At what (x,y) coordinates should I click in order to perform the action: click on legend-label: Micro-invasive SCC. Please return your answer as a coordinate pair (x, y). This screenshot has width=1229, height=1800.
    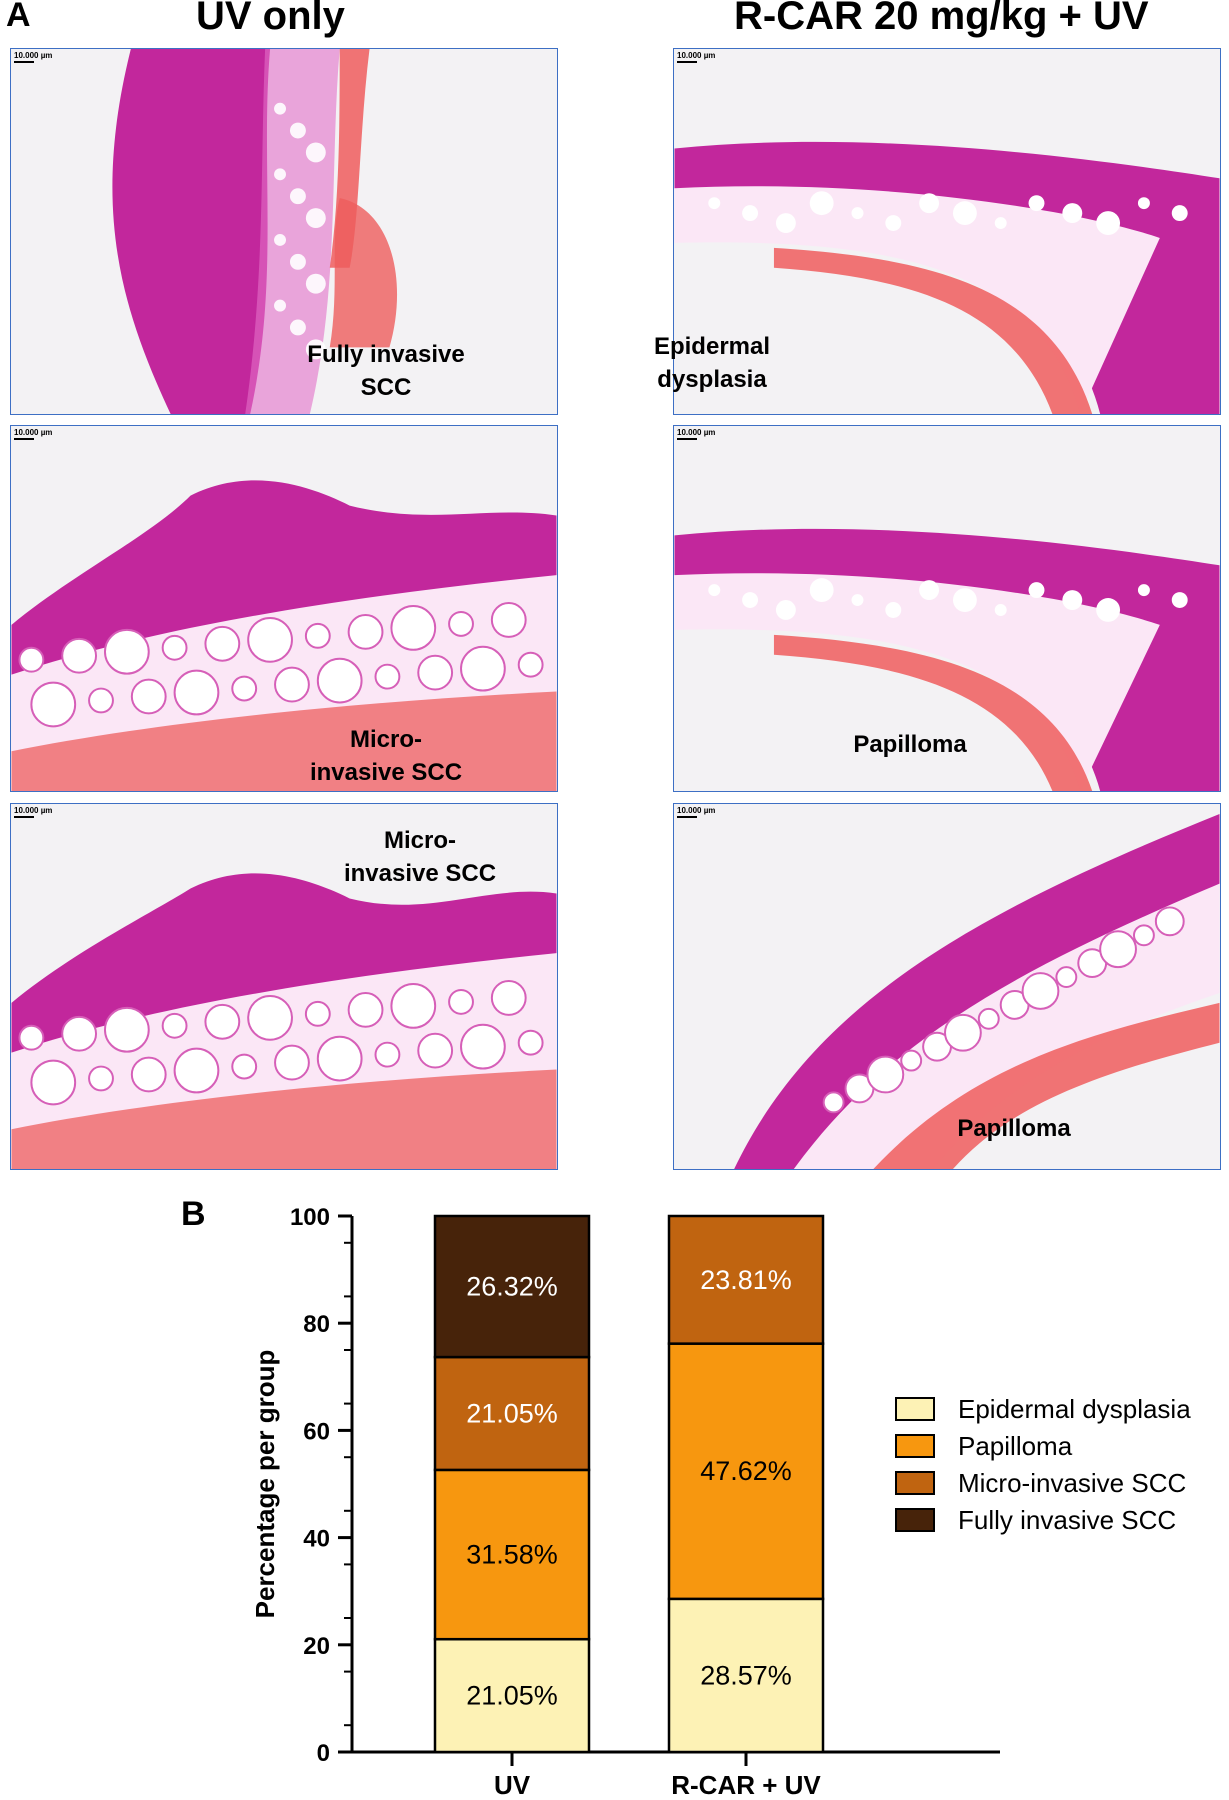
    Looking at the image, I should click on (1072, 1483).